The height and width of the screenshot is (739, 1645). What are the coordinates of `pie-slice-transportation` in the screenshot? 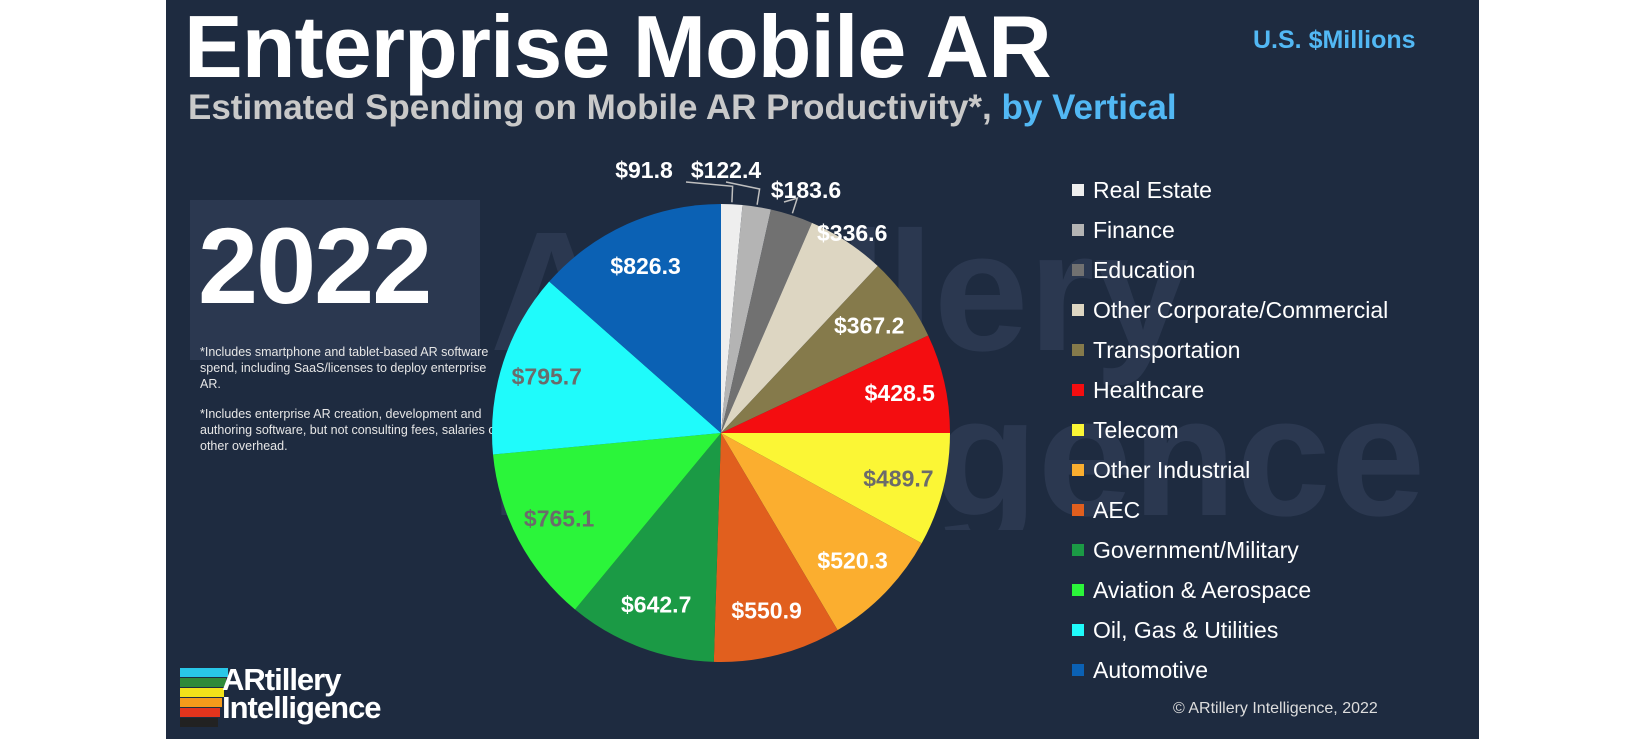 It's located at (825, 349).